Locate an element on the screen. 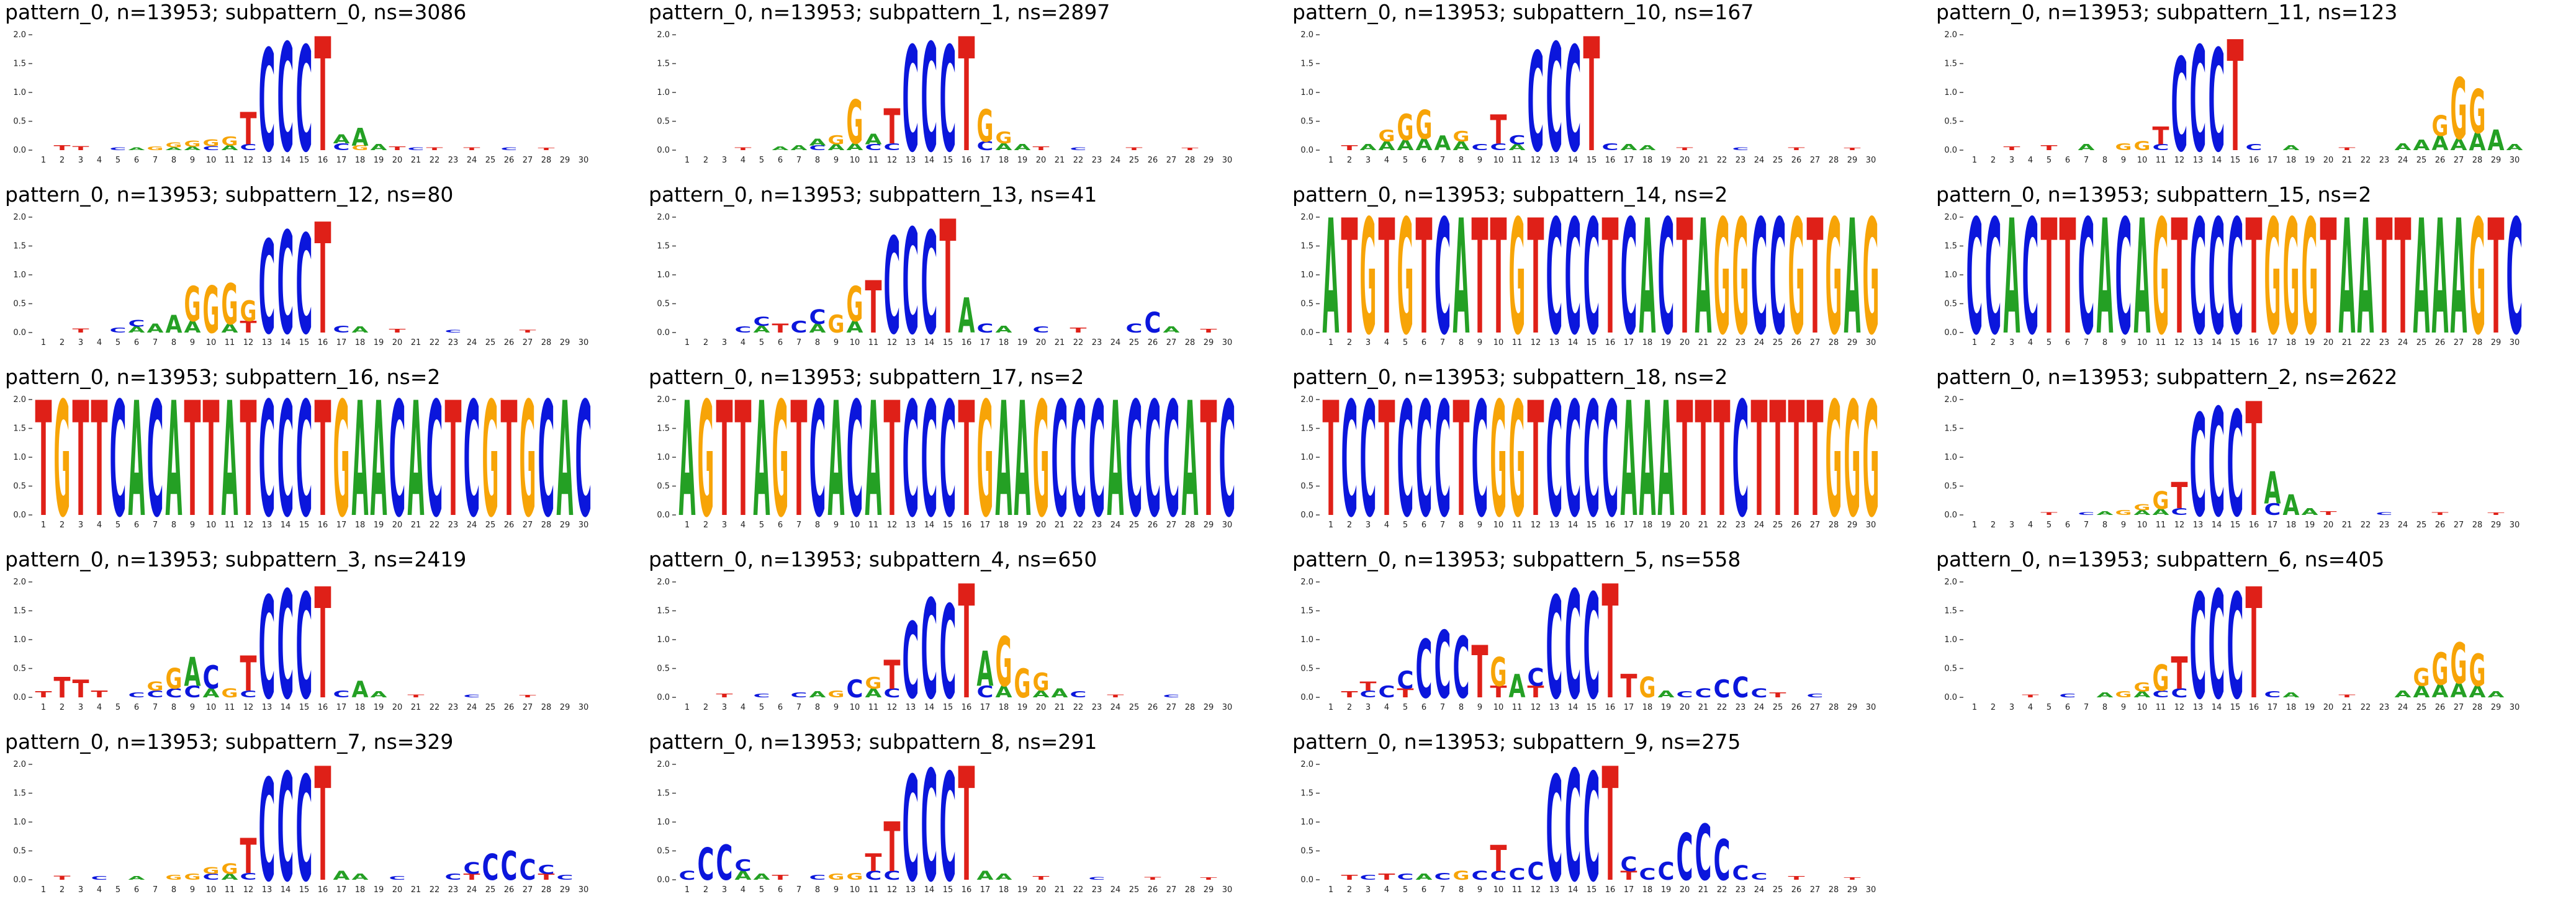 The image size is (2576, 912). axis-tick-label: 19 is located at coordinates (379, 342).